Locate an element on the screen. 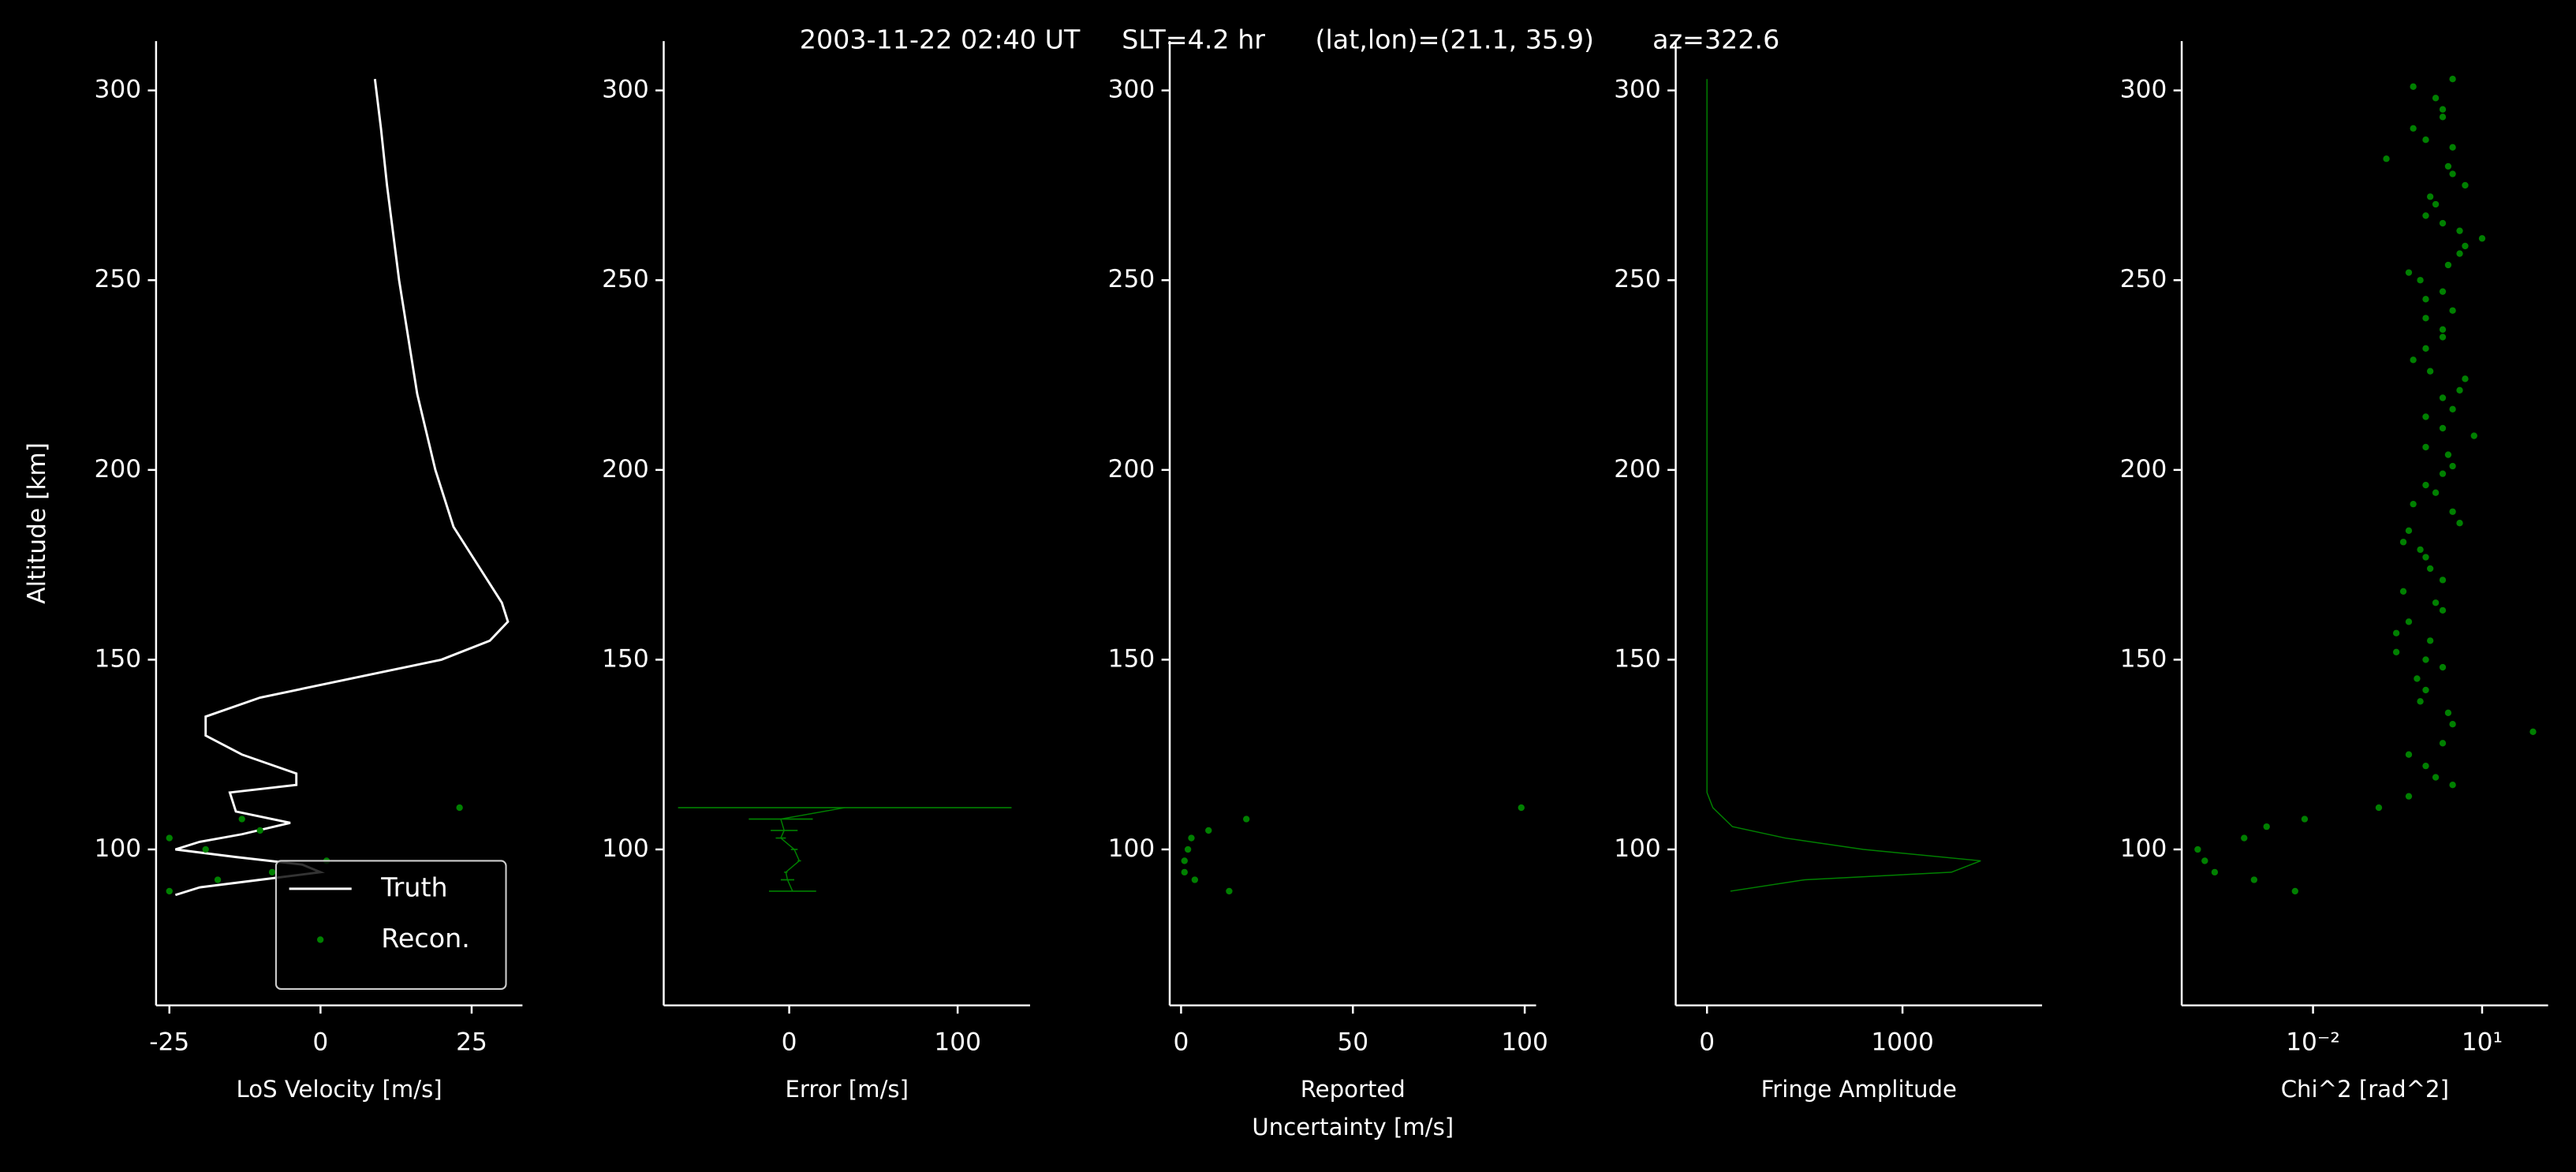 This screenshot has height=1172, width=2576. x-tick-label: 10¹ is located at coordinates (2482, 1043).